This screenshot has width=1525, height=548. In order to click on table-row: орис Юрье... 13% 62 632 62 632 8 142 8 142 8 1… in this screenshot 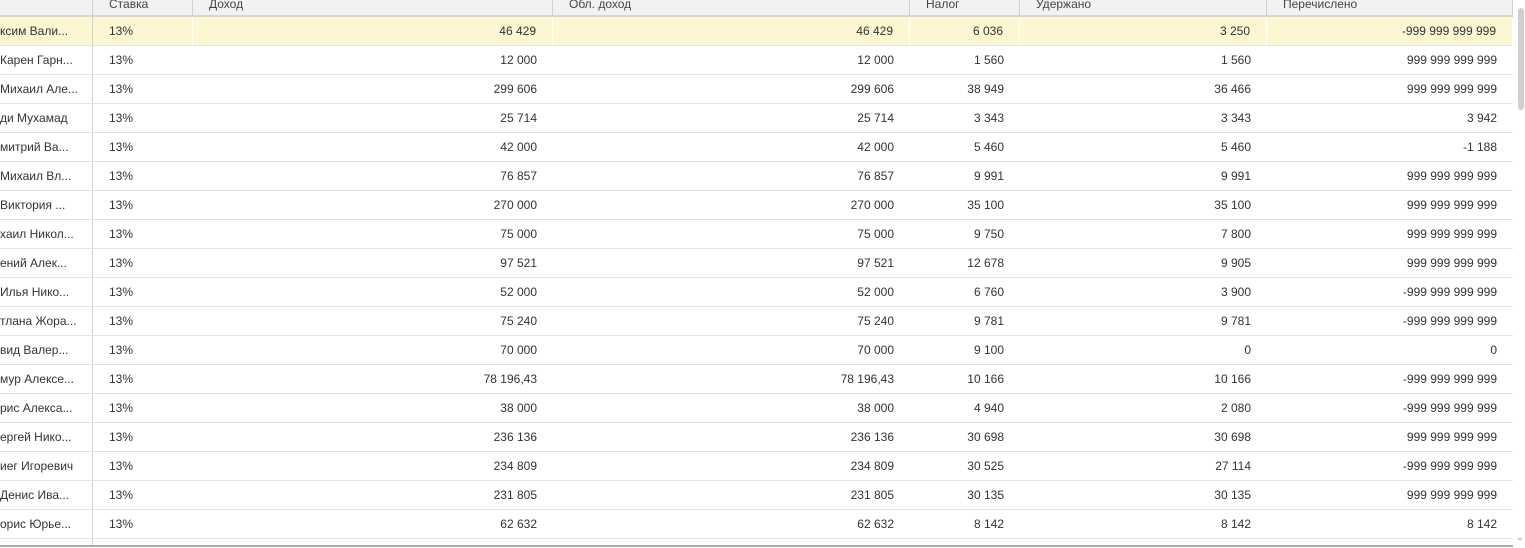, I will do `click(756, 524)`.